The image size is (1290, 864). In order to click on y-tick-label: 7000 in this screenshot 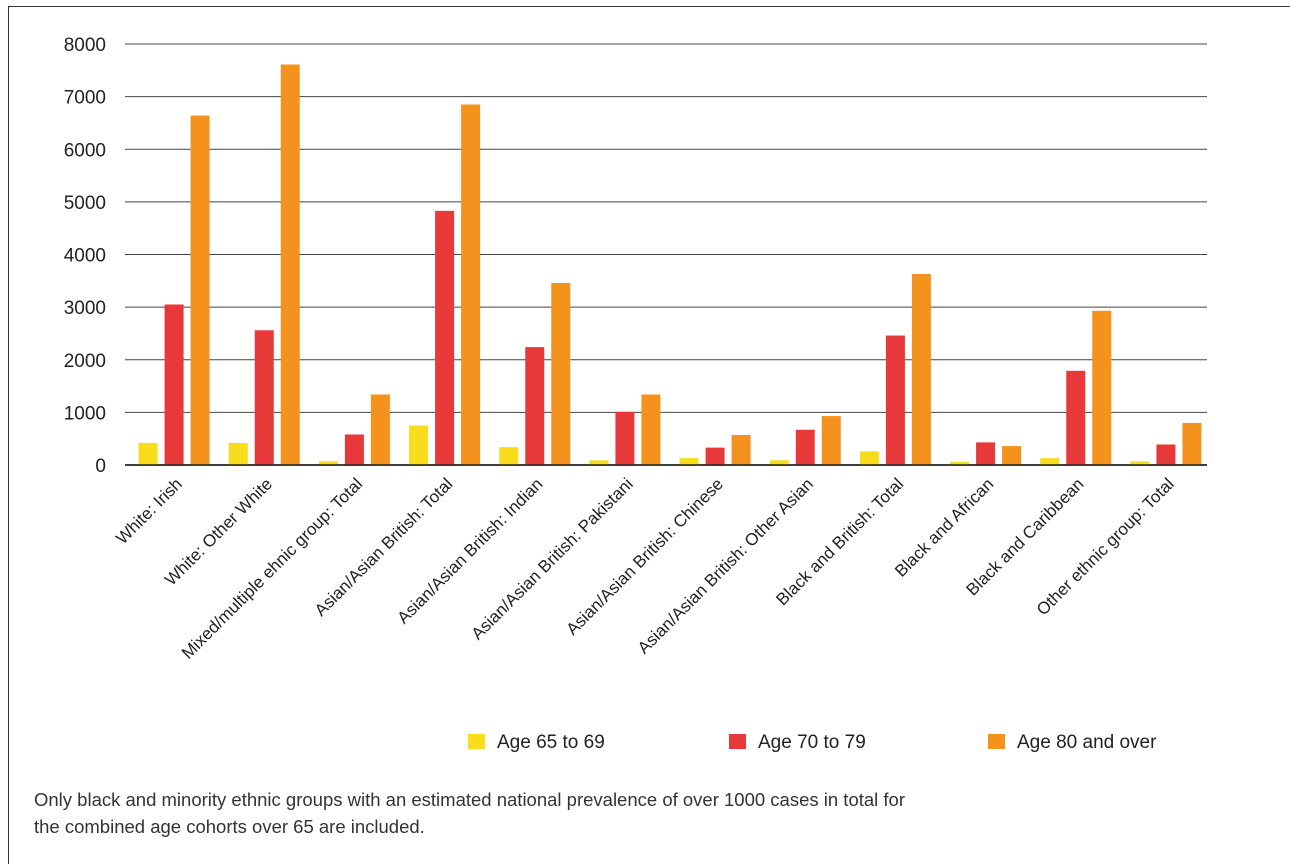, I will do `click(85, 98)`.